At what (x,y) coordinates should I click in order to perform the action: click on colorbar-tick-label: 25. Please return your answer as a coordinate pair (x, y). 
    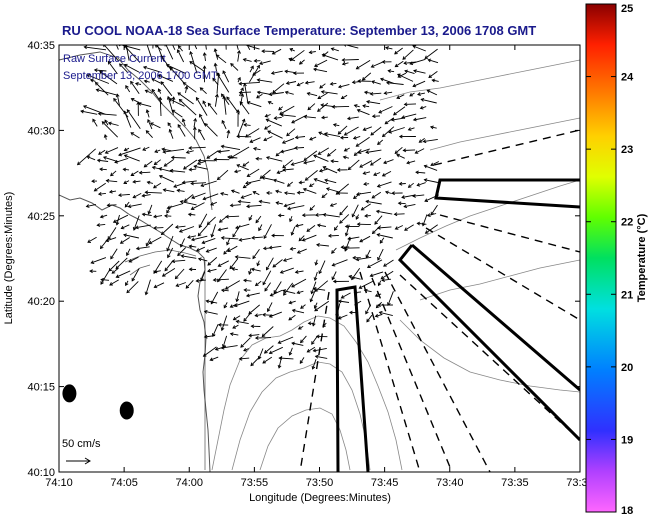
    Looking at the image, I should click on (627, 9).